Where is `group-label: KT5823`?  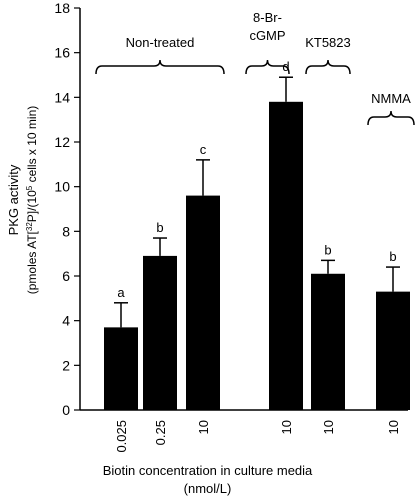 group-label: KT5823 is located at coordinates (328, 42).